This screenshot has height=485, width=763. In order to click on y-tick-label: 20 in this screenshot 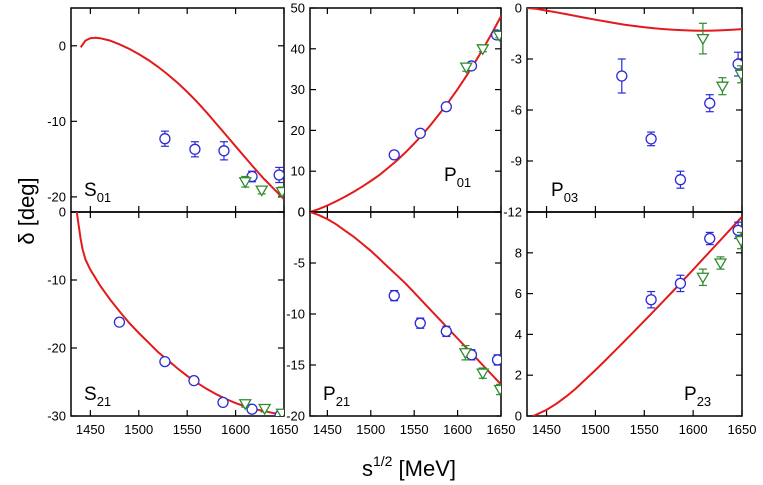, I will do `click(298, 130)`.